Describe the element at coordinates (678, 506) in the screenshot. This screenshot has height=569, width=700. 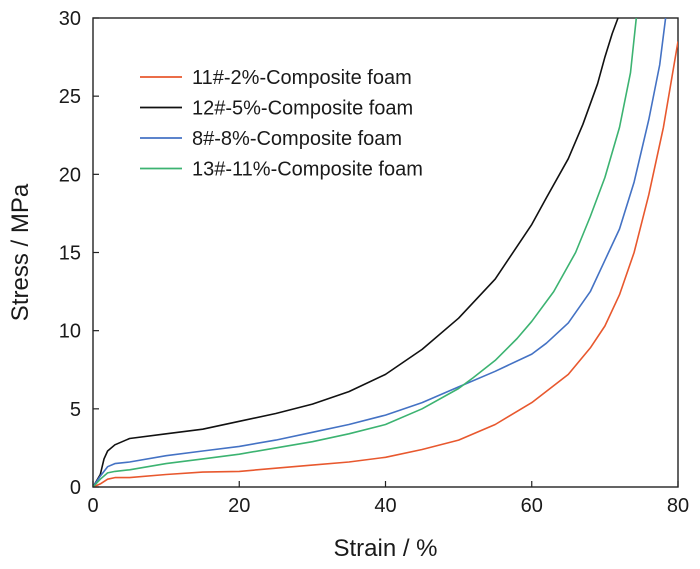
I see `x-tick-label: 80` at that location.